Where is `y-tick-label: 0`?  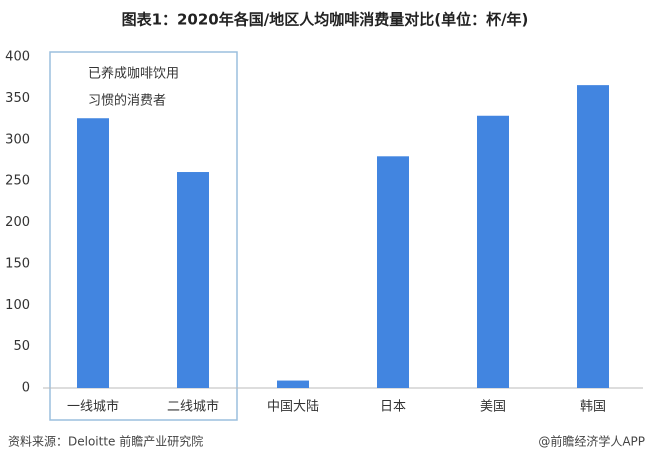 y-tick-label: 0 is located at coordinates (26, 388).